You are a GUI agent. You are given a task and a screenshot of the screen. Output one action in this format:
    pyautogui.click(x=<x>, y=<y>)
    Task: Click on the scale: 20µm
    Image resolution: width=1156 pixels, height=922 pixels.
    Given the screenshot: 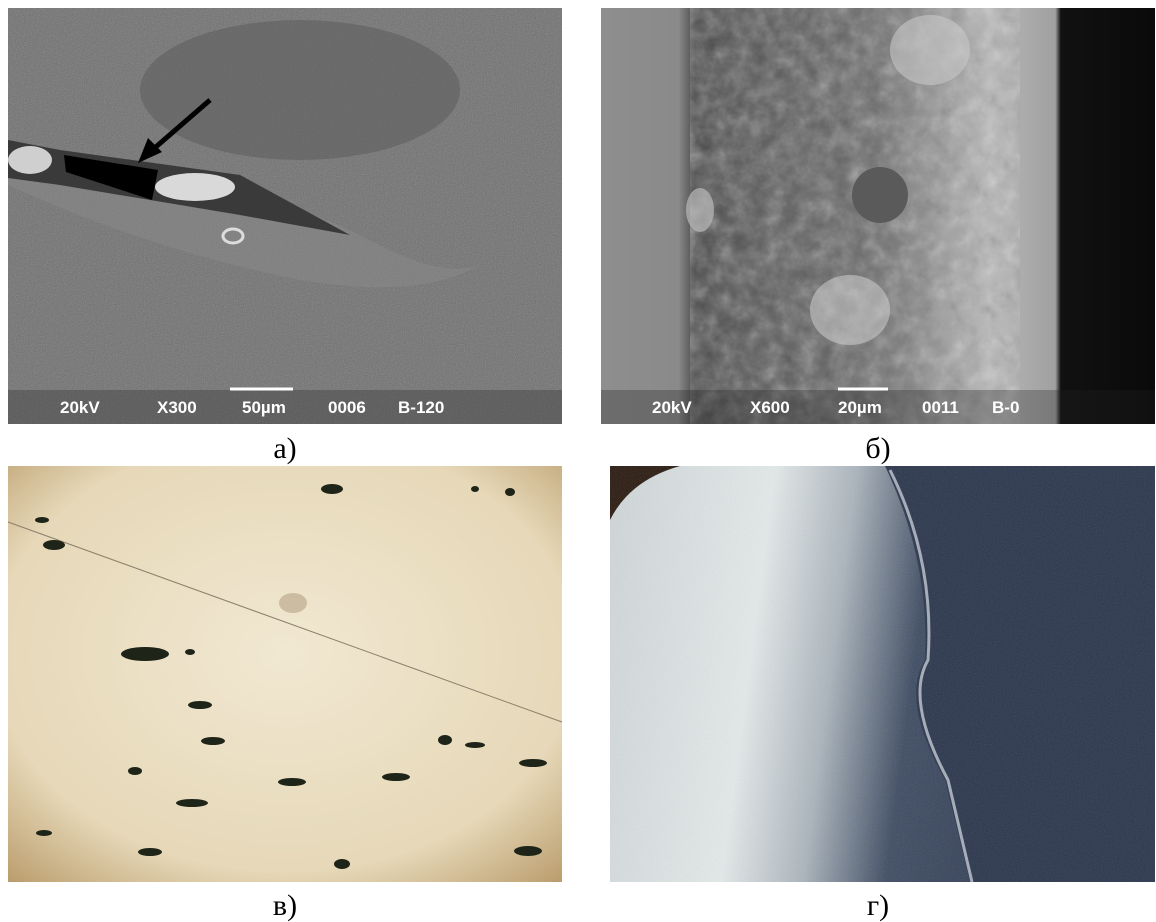 What is the action you would take?
    pyautogui.click(x=860, y=407)
    